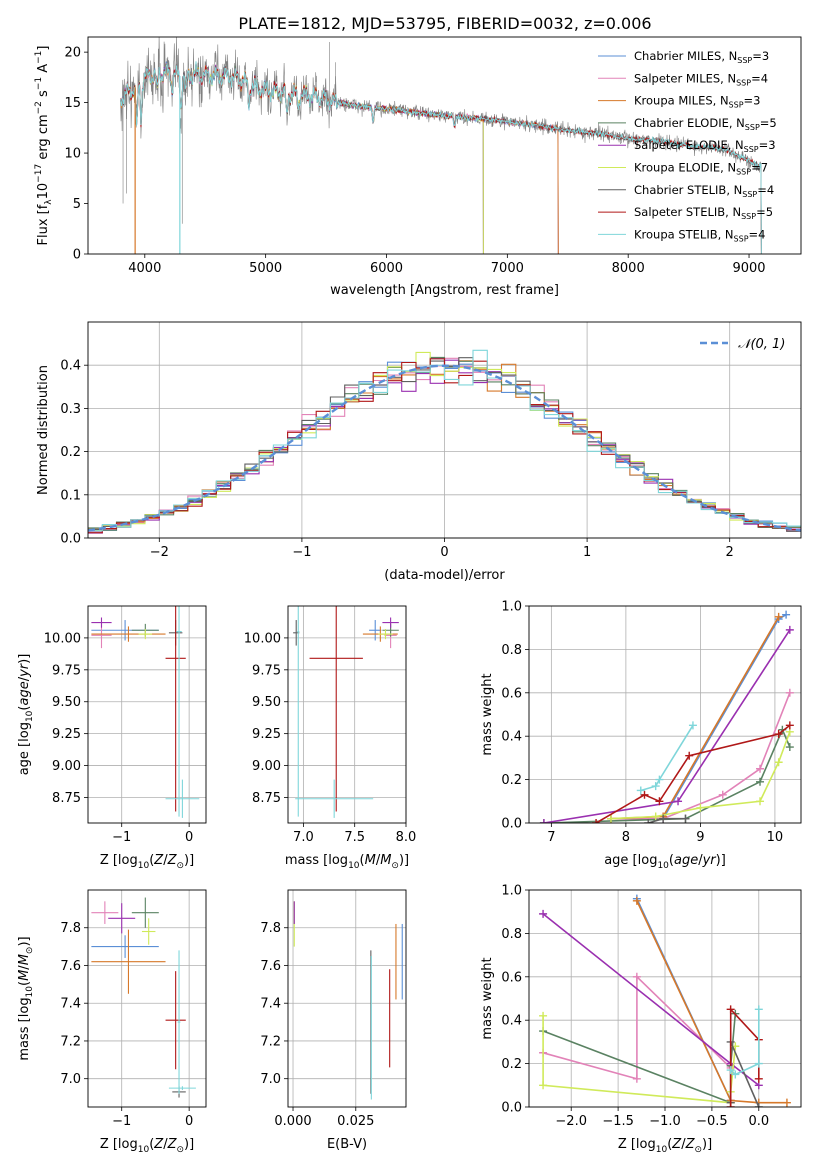 The height and width of the screenshot is (1170, 819). Describe the element at coordinates (639, 1058) in the screenshot. I see `weight-line-chabrier-elodie` at that location.